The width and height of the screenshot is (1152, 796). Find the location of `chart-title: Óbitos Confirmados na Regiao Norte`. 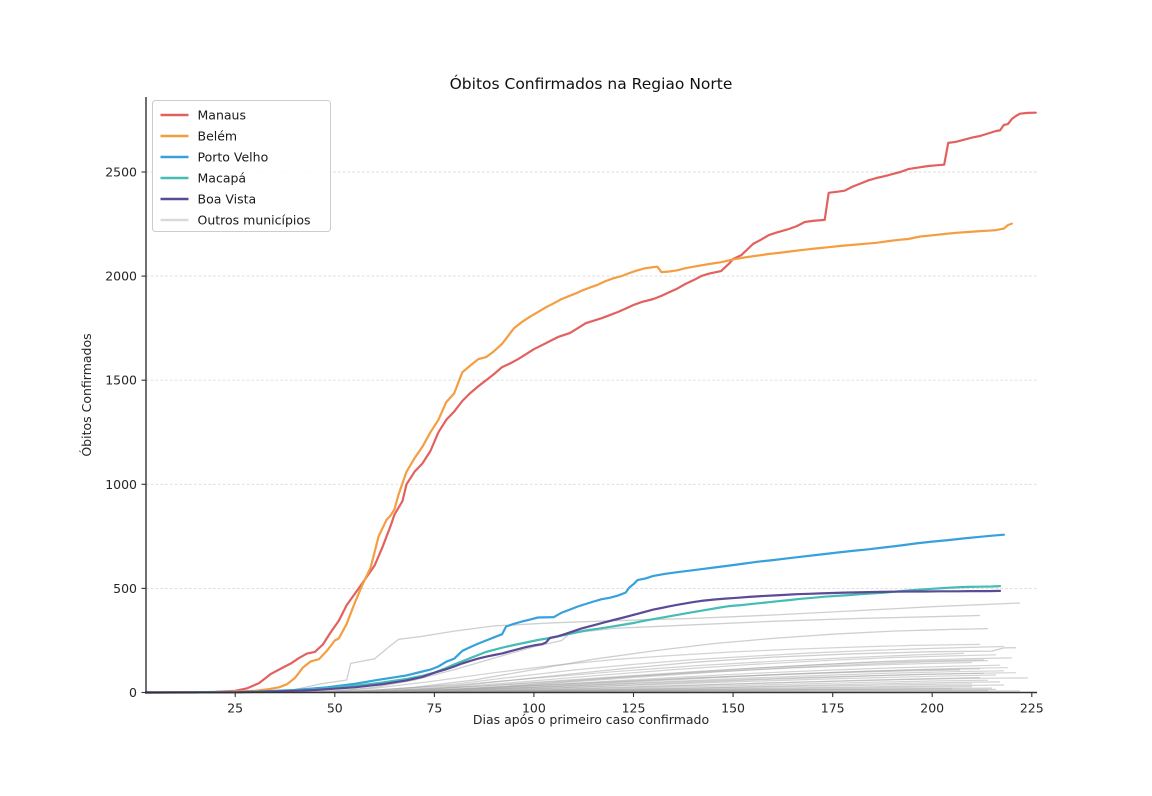

chart-title: Óbitos Confirmados na Regiao Norte is located at coordinates (591, 83).